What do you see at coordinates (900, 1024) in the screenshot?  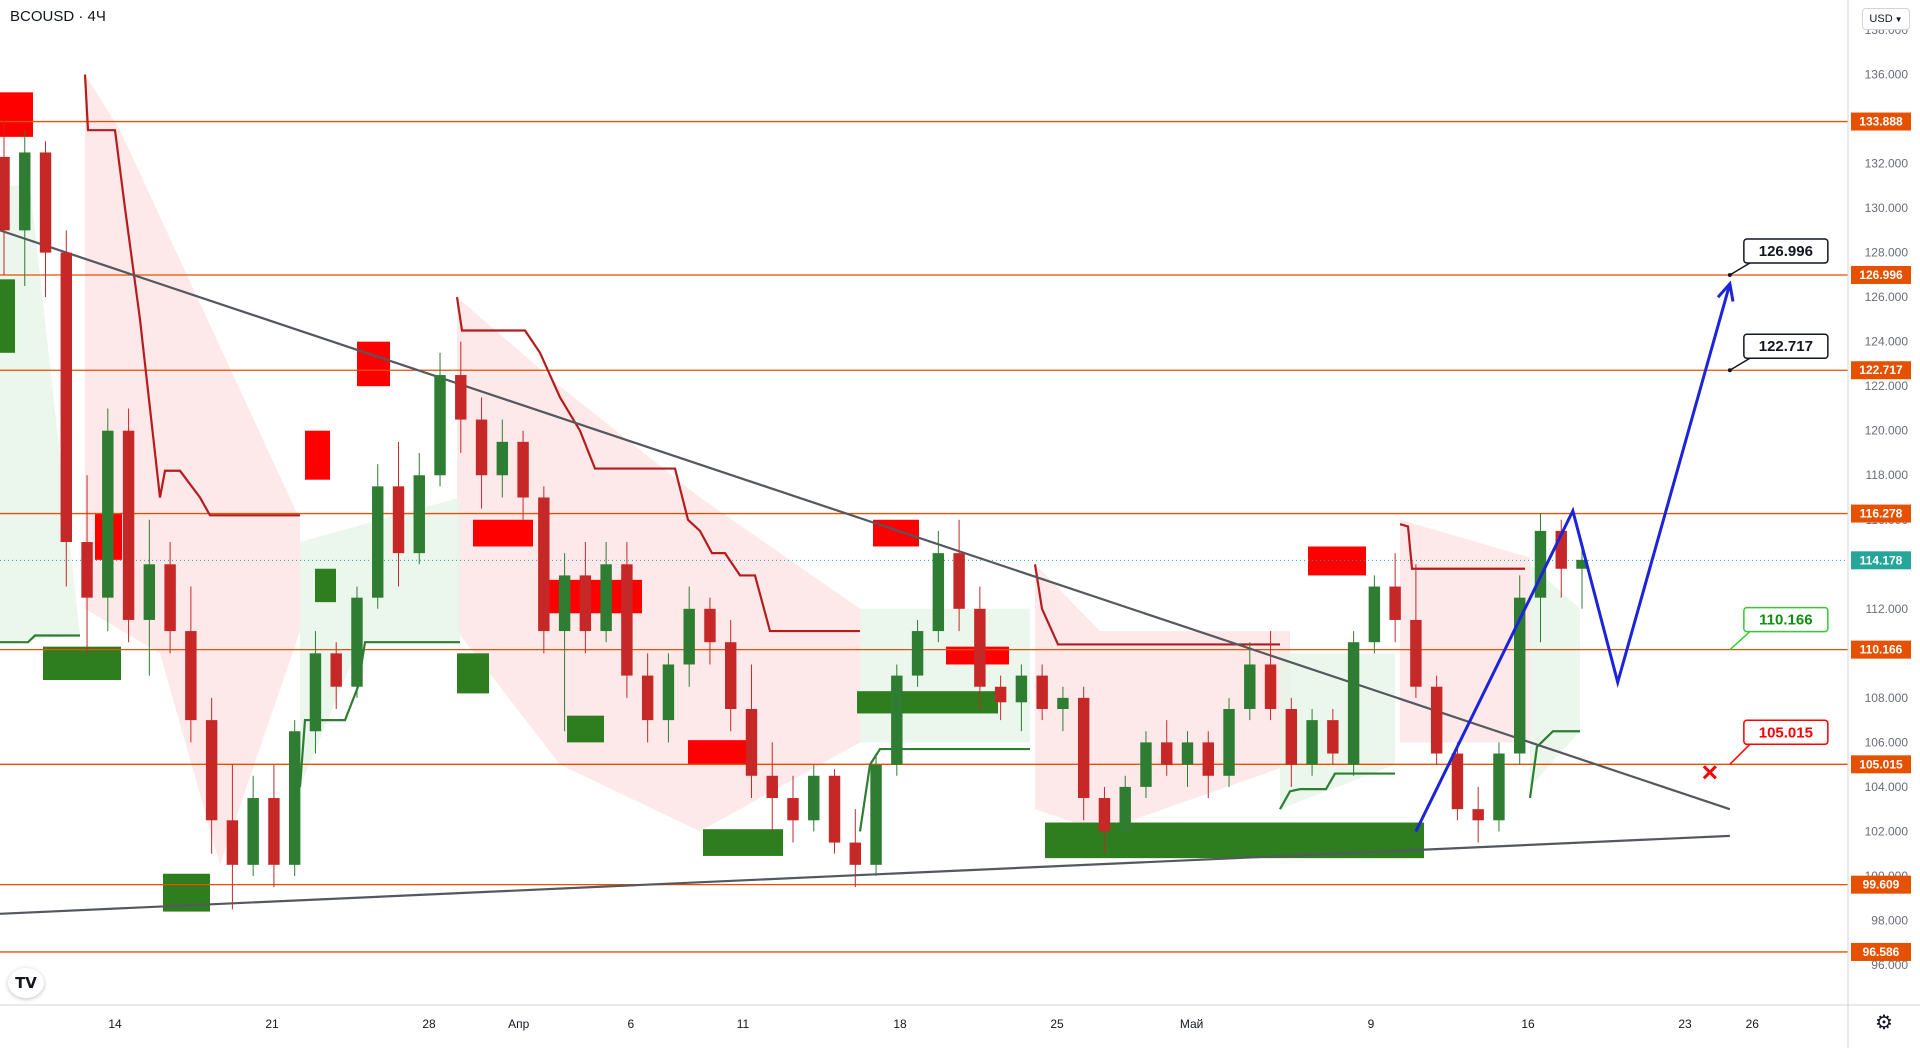 I see `time-tick-label: 18` at bounding box center [900, 1024].